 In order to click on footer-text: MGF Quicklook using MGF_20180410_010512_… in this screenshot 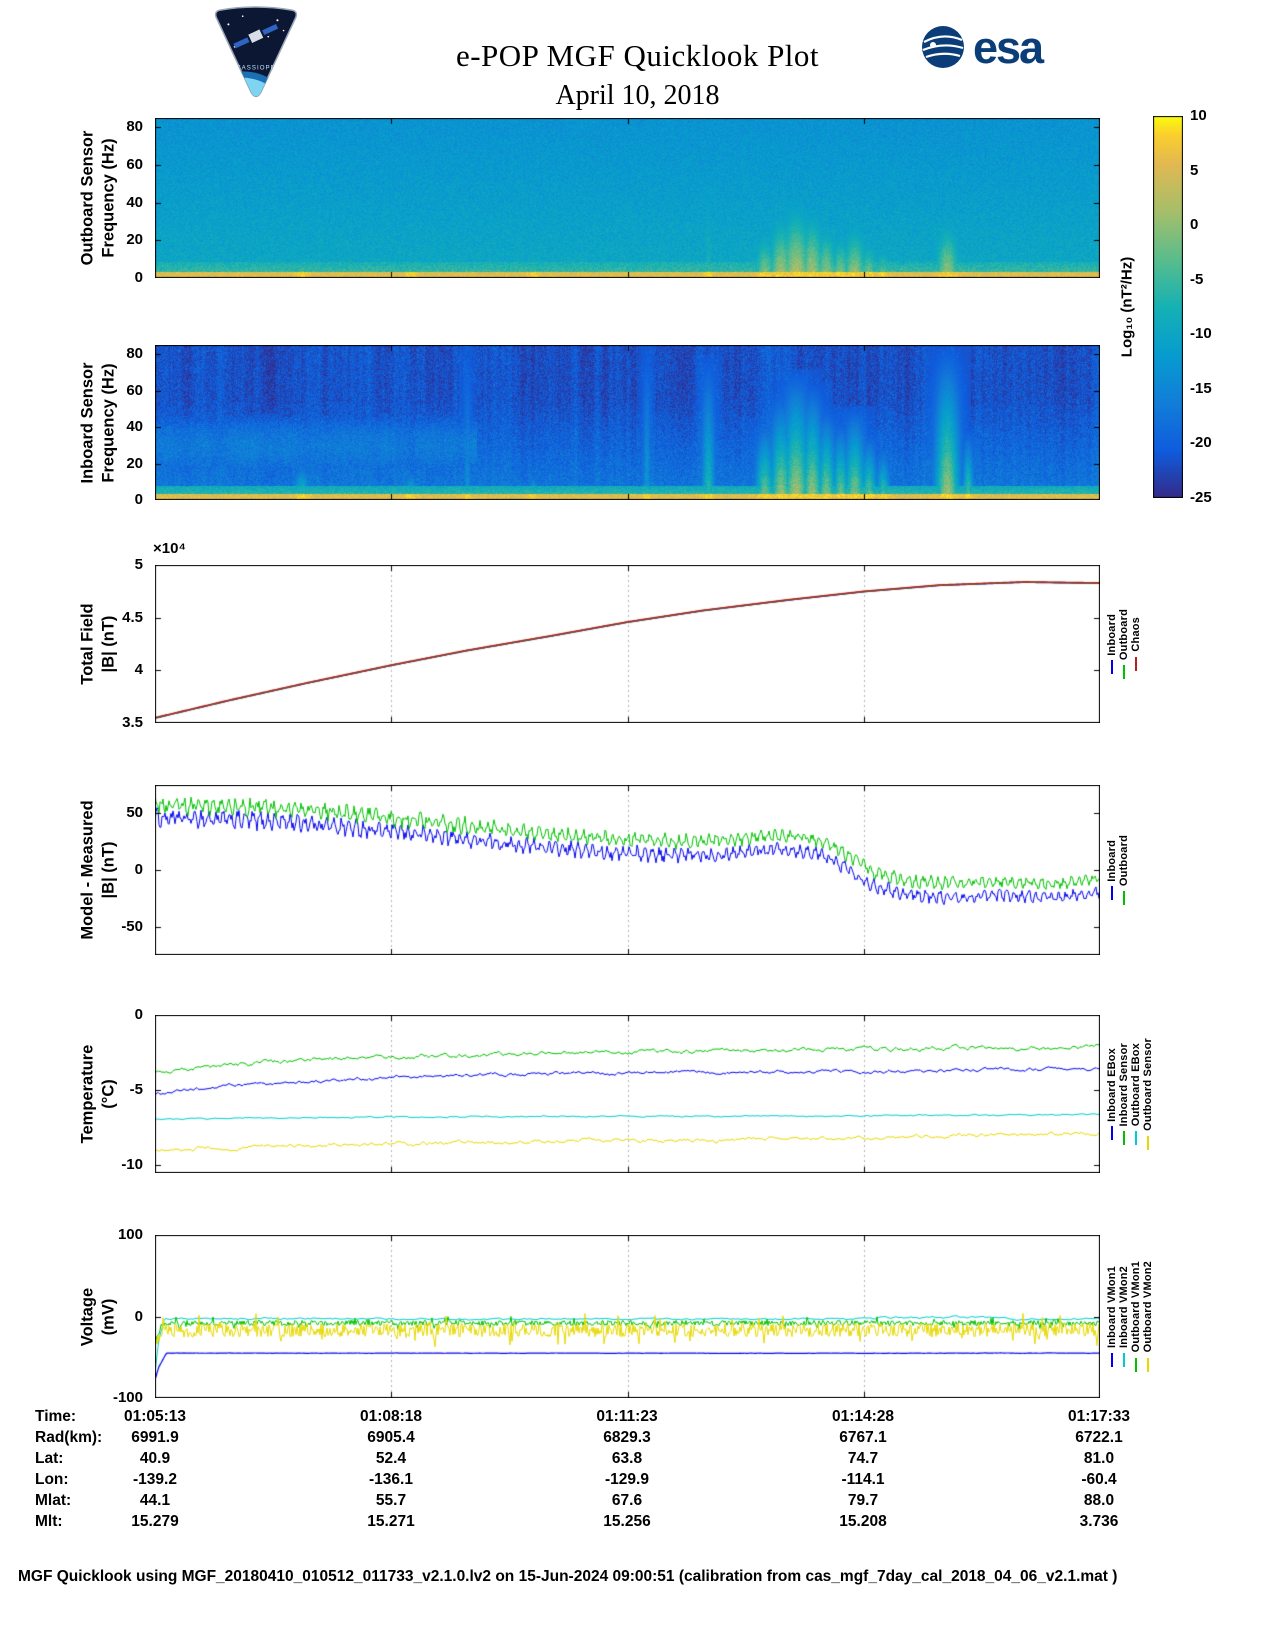, I will do `click(568, 1576)`.